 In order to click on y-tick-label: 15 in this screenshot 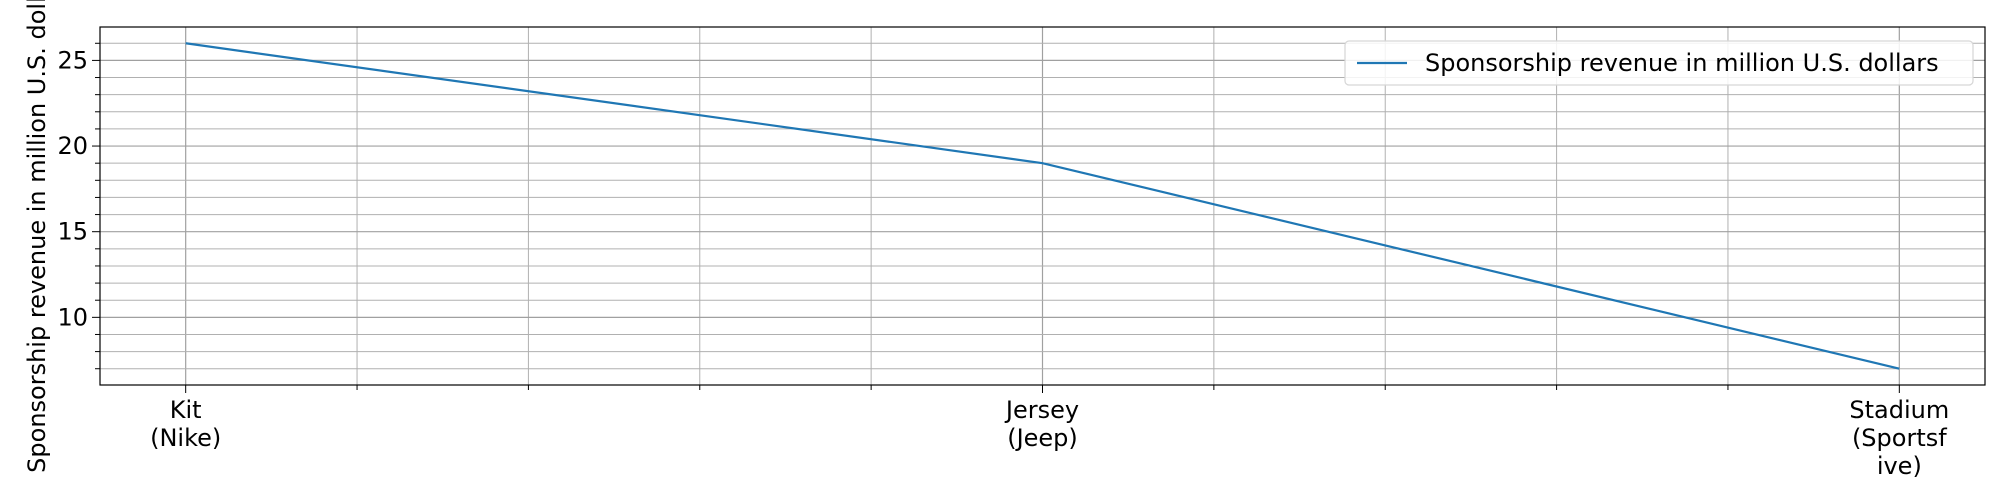, I will do `click(72, 232)`.